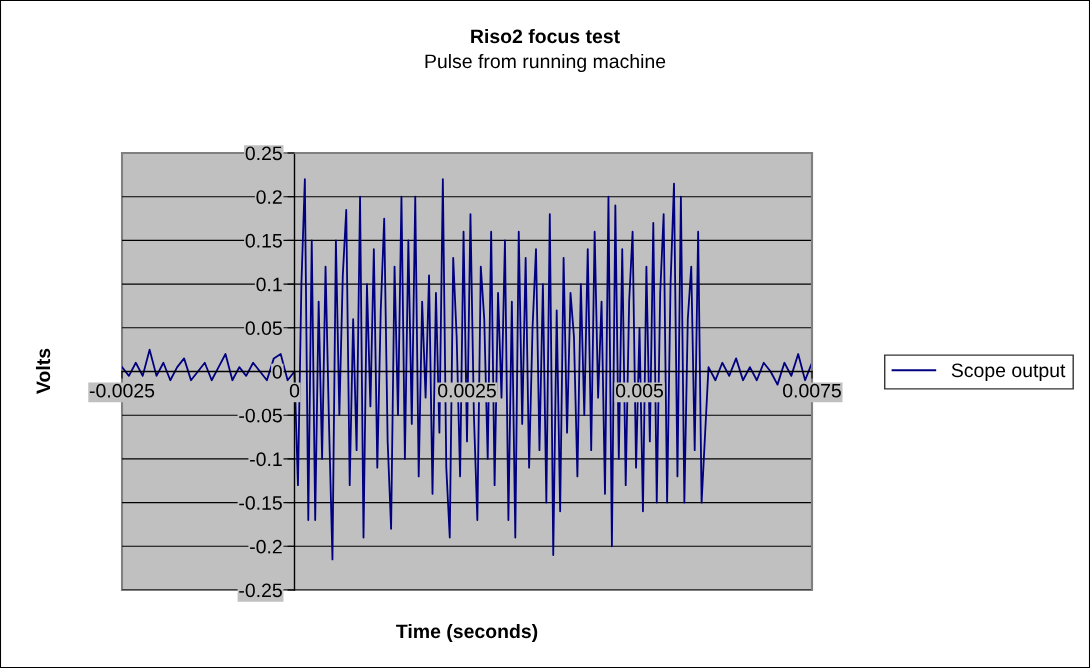  I want to click on x-axis-title: Time (seconds), so click(467, 633).